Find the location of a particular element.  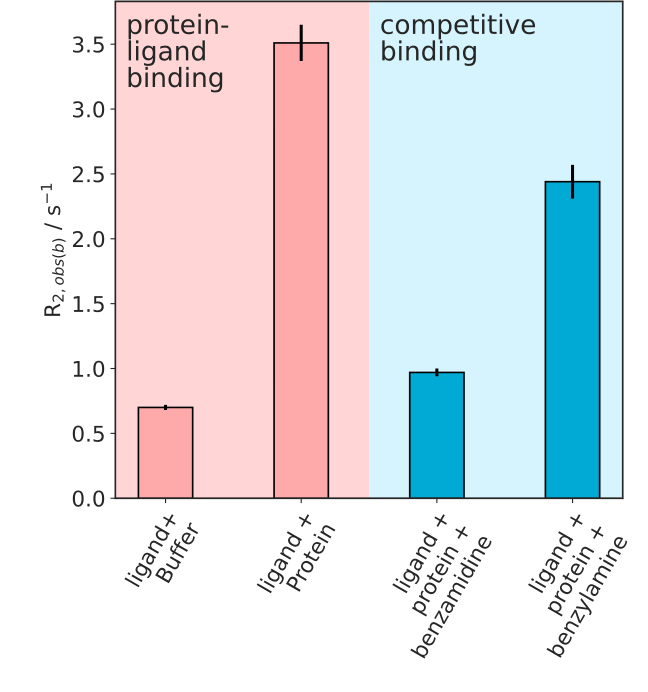

y-axis-title: R$_{2,obs(b)}$ / s$^{−1}$ is located at coordinates (53, 250).